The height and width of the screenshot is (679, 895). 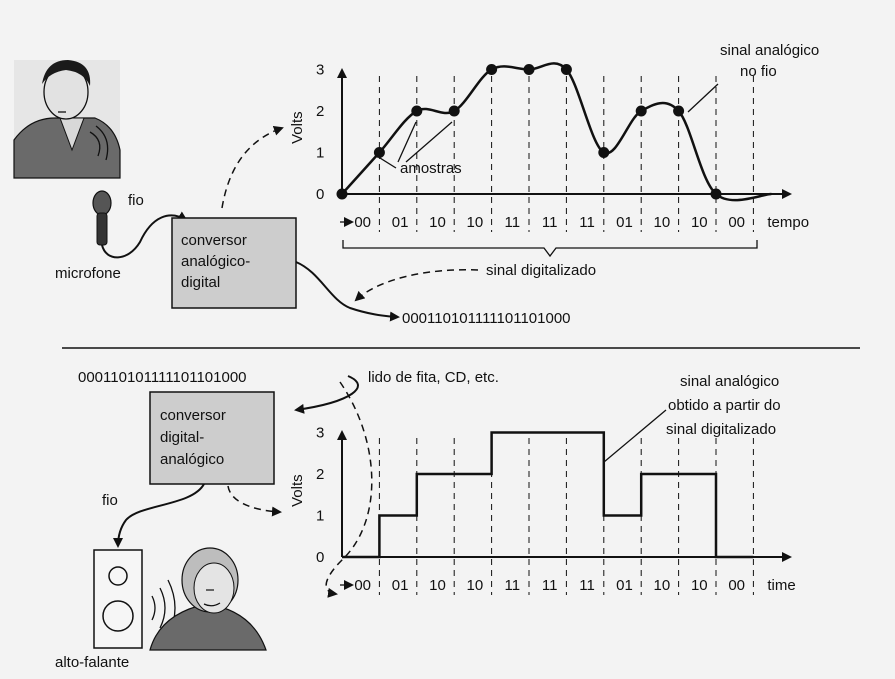 I want to click on x-axis-label: time, so click(x=781, y=585).